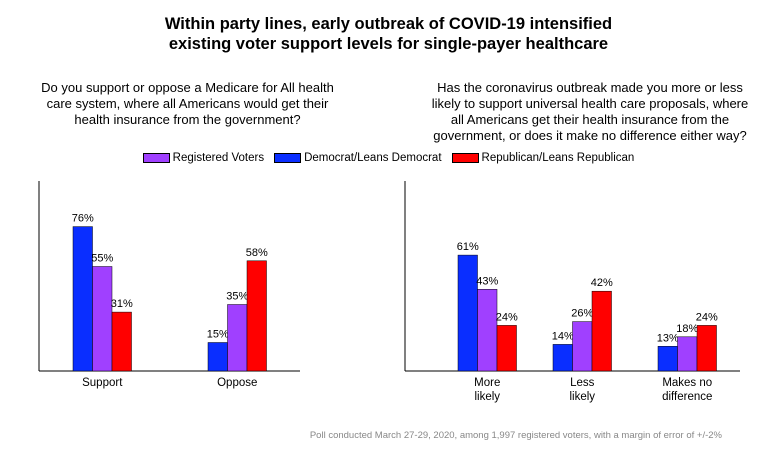  What do you see at coordinates (582, 383) in the screenshot?
I see `right-category-label-1-0: Less` at bounding box center [582, 383].